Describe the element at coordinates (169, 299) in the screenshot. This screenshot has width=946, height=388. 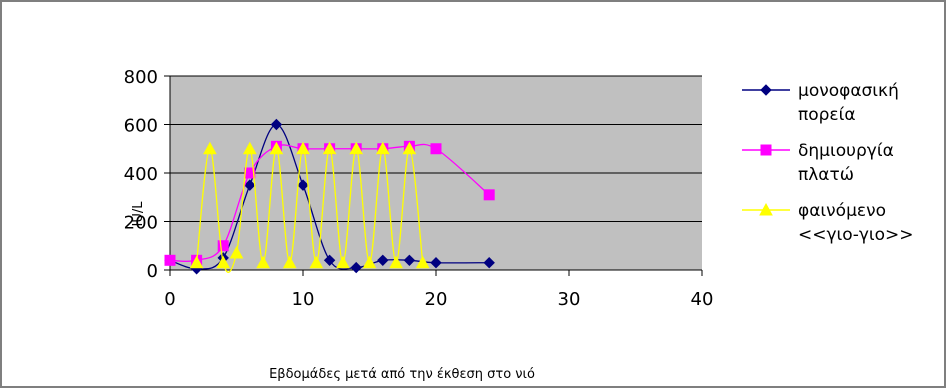
I see `x-tick-label-0: 0` at that location.